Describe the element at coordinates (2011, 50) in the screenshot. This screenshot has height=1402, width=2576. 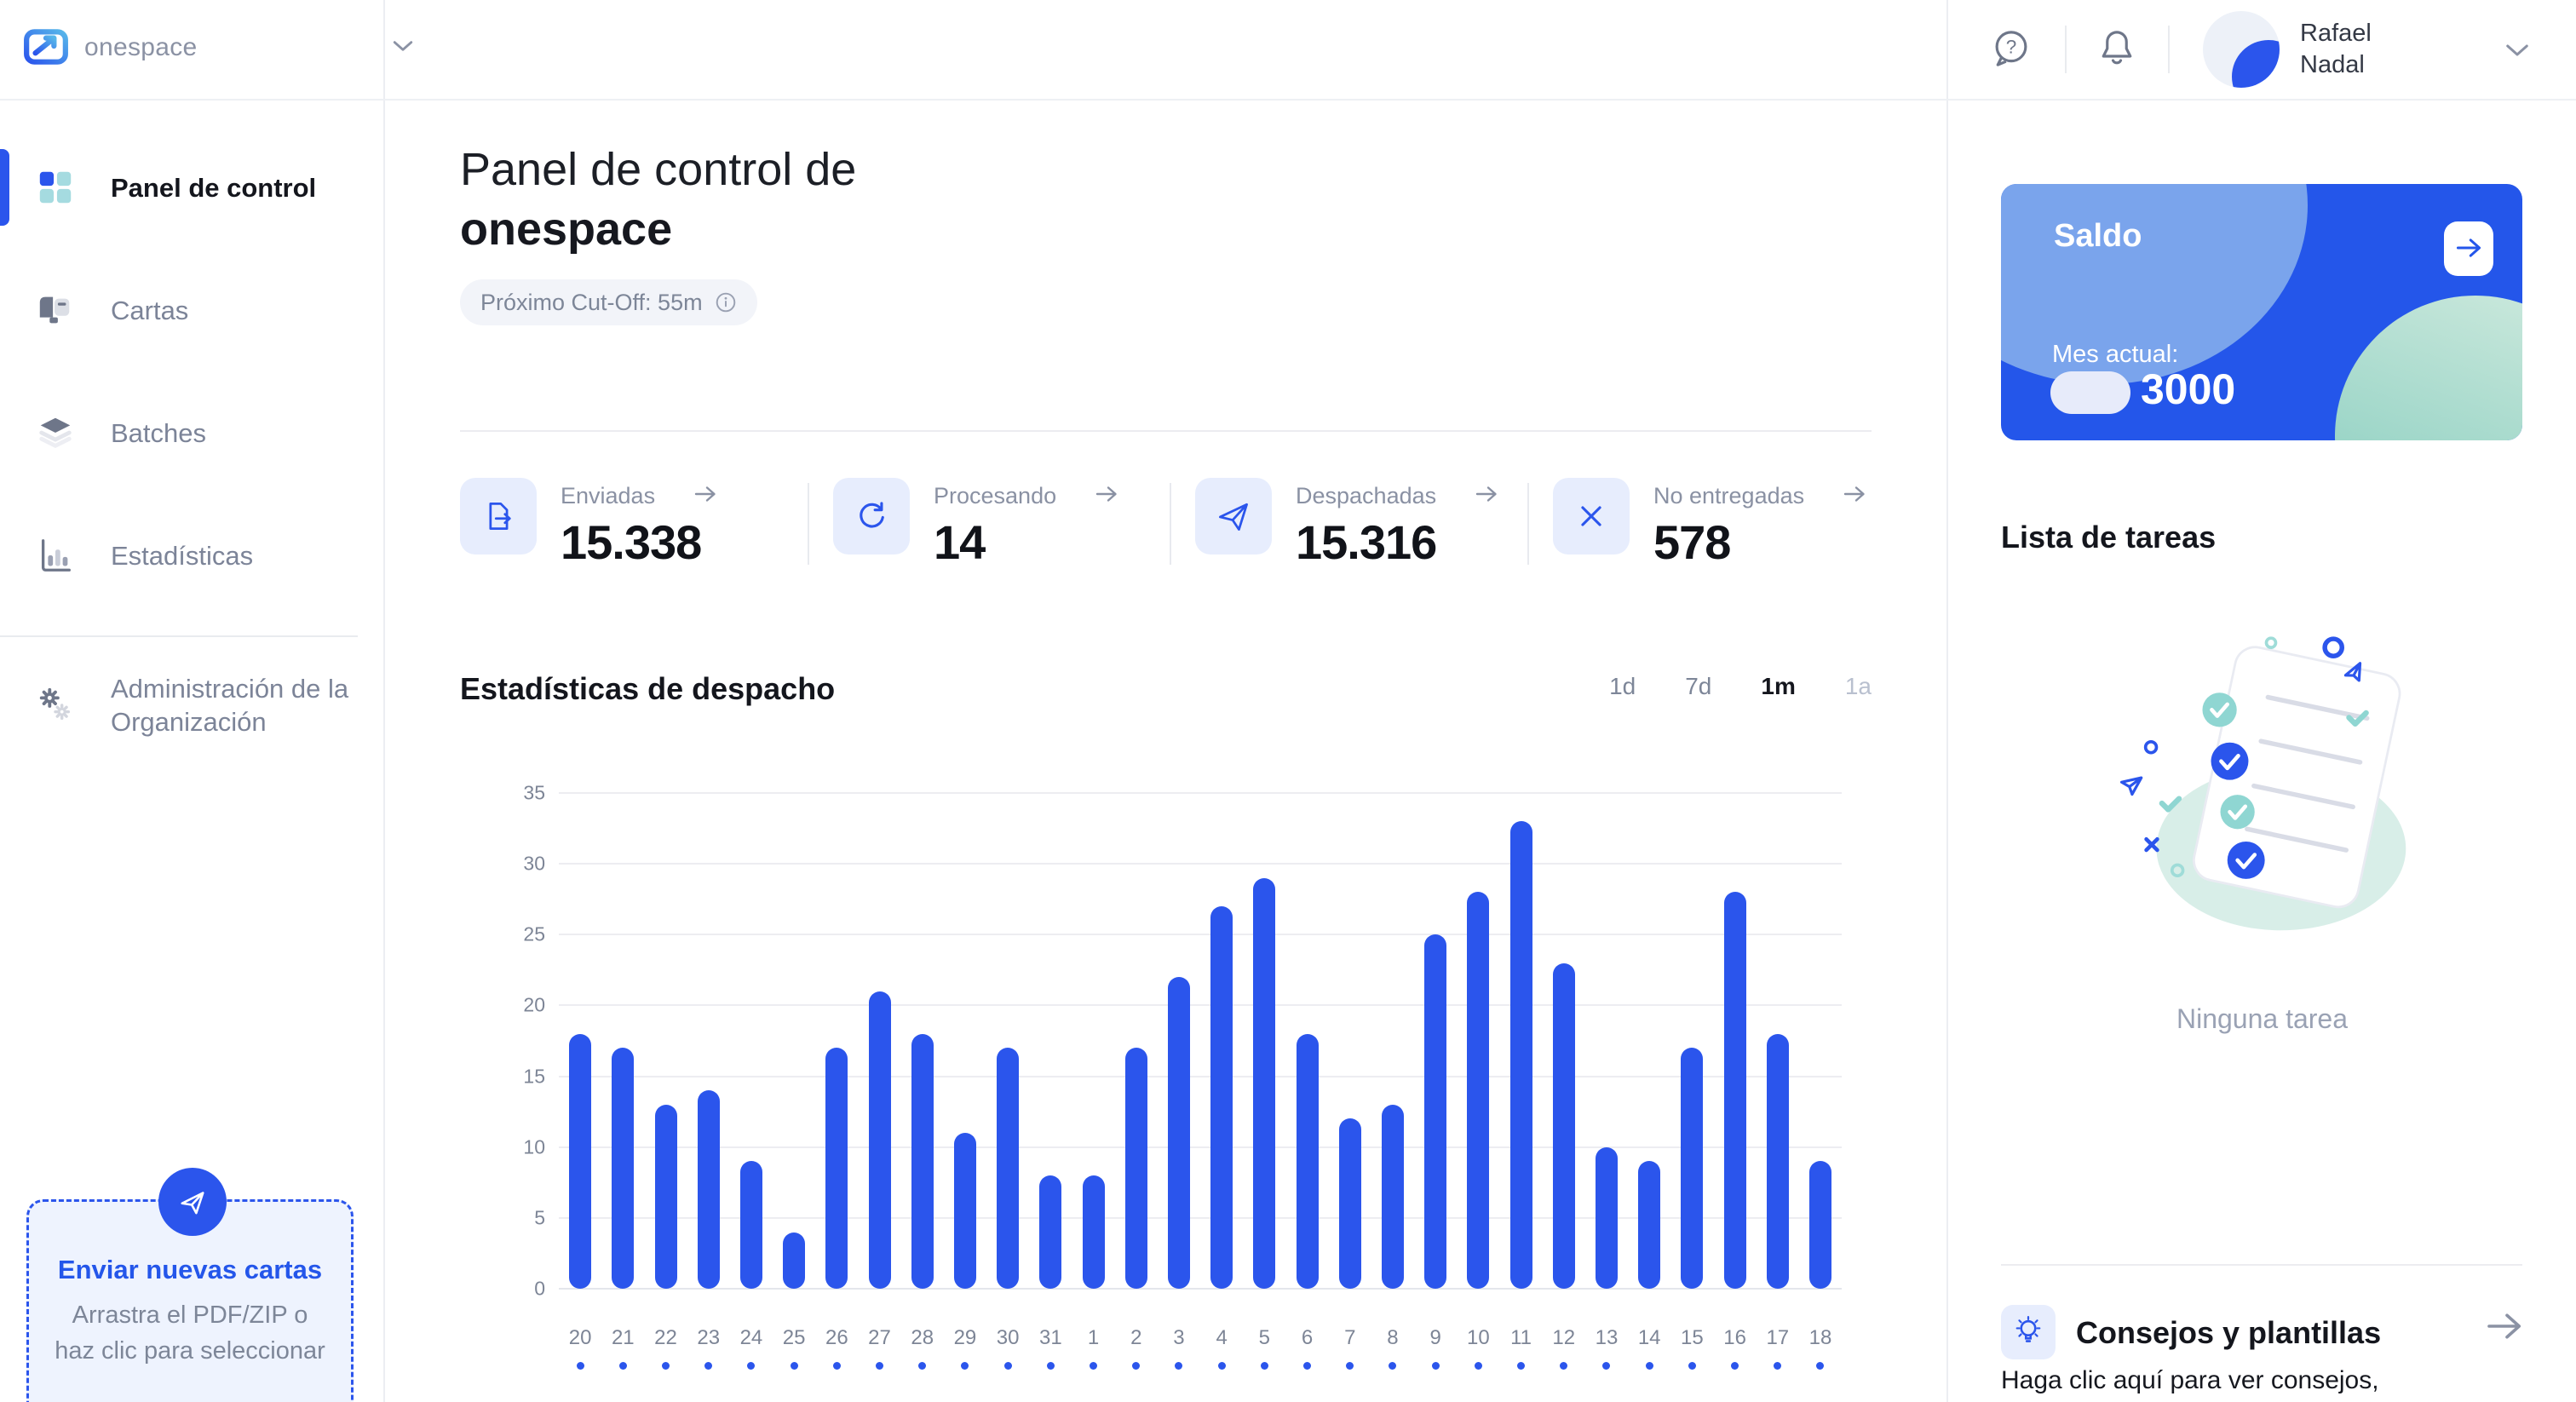
I see `help-button: ?` at that location.